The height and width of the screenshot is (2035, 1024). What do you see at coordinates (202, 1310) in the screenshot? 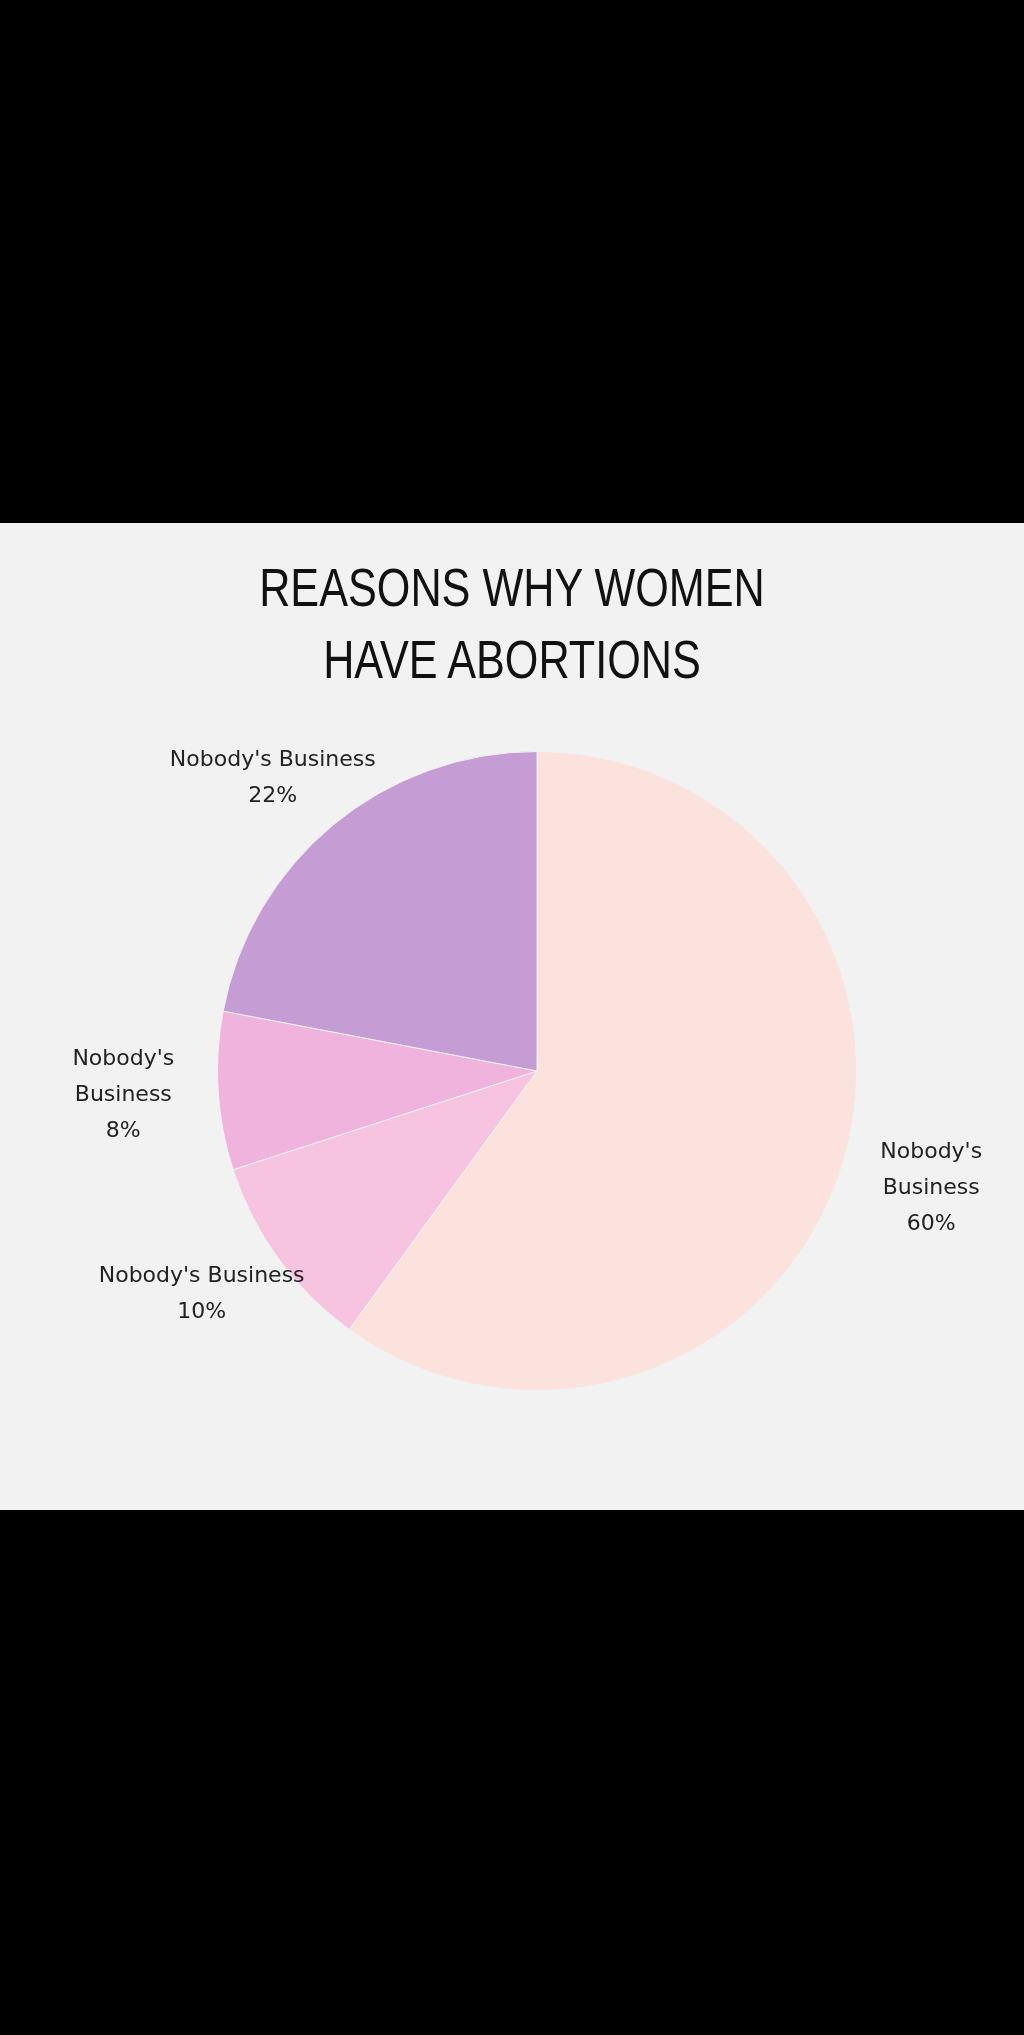
I see `data-label: 10%` at bounding box center [202, 1310].